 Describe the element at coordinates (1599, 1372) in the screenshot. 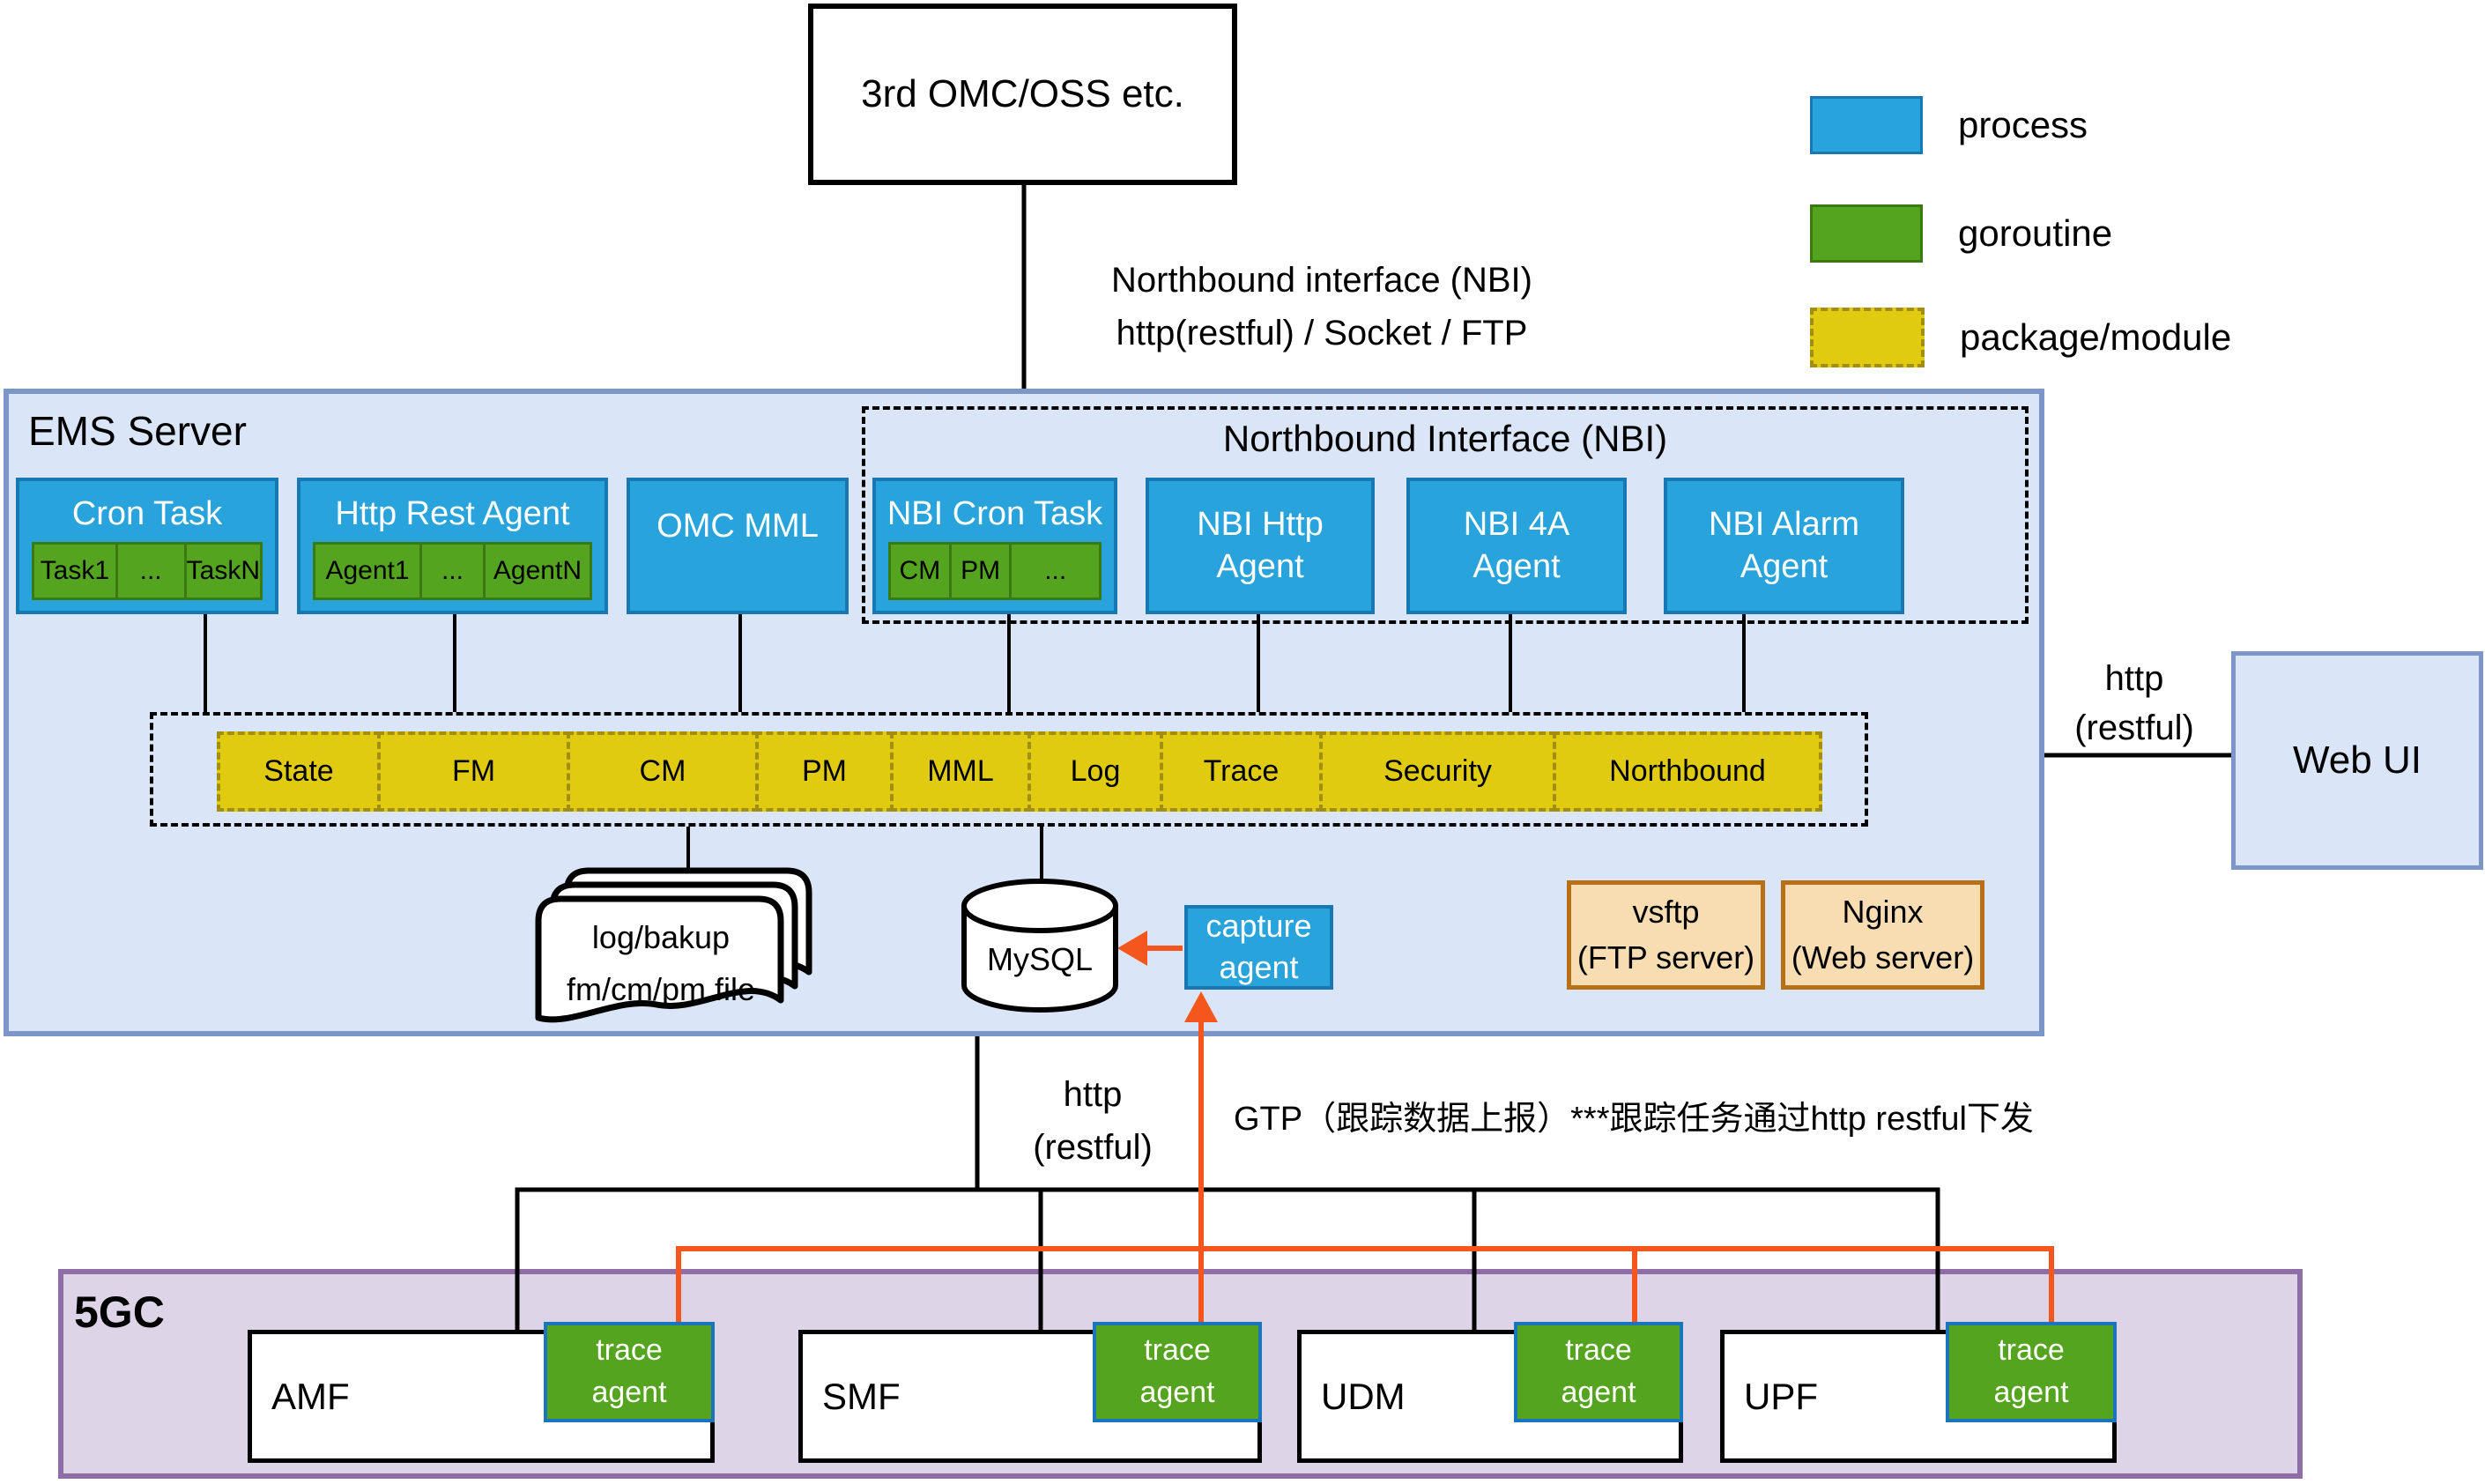

I see `trace-agent-udm: trace agent` at that location.